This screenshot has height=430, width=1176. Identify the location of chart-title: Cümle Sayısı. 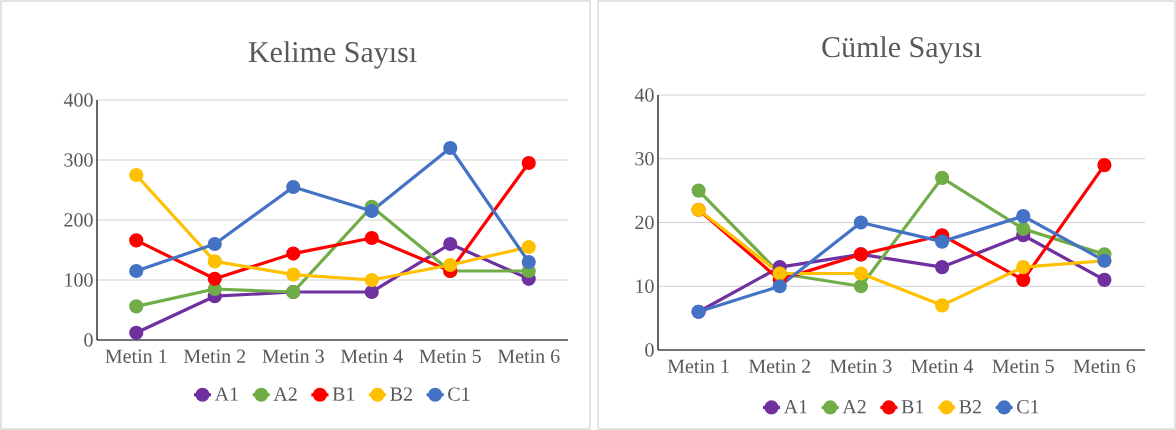
(902, 50).